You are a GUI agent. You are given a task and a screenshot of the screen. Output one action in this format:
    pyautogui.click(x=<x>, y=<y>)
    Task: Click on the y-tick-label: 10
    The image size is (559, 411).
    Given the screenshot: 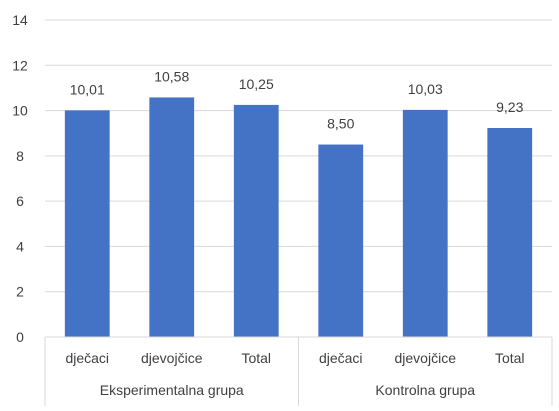 What is the action you would take?
    pyautogui.click(x=20, y=111)
    